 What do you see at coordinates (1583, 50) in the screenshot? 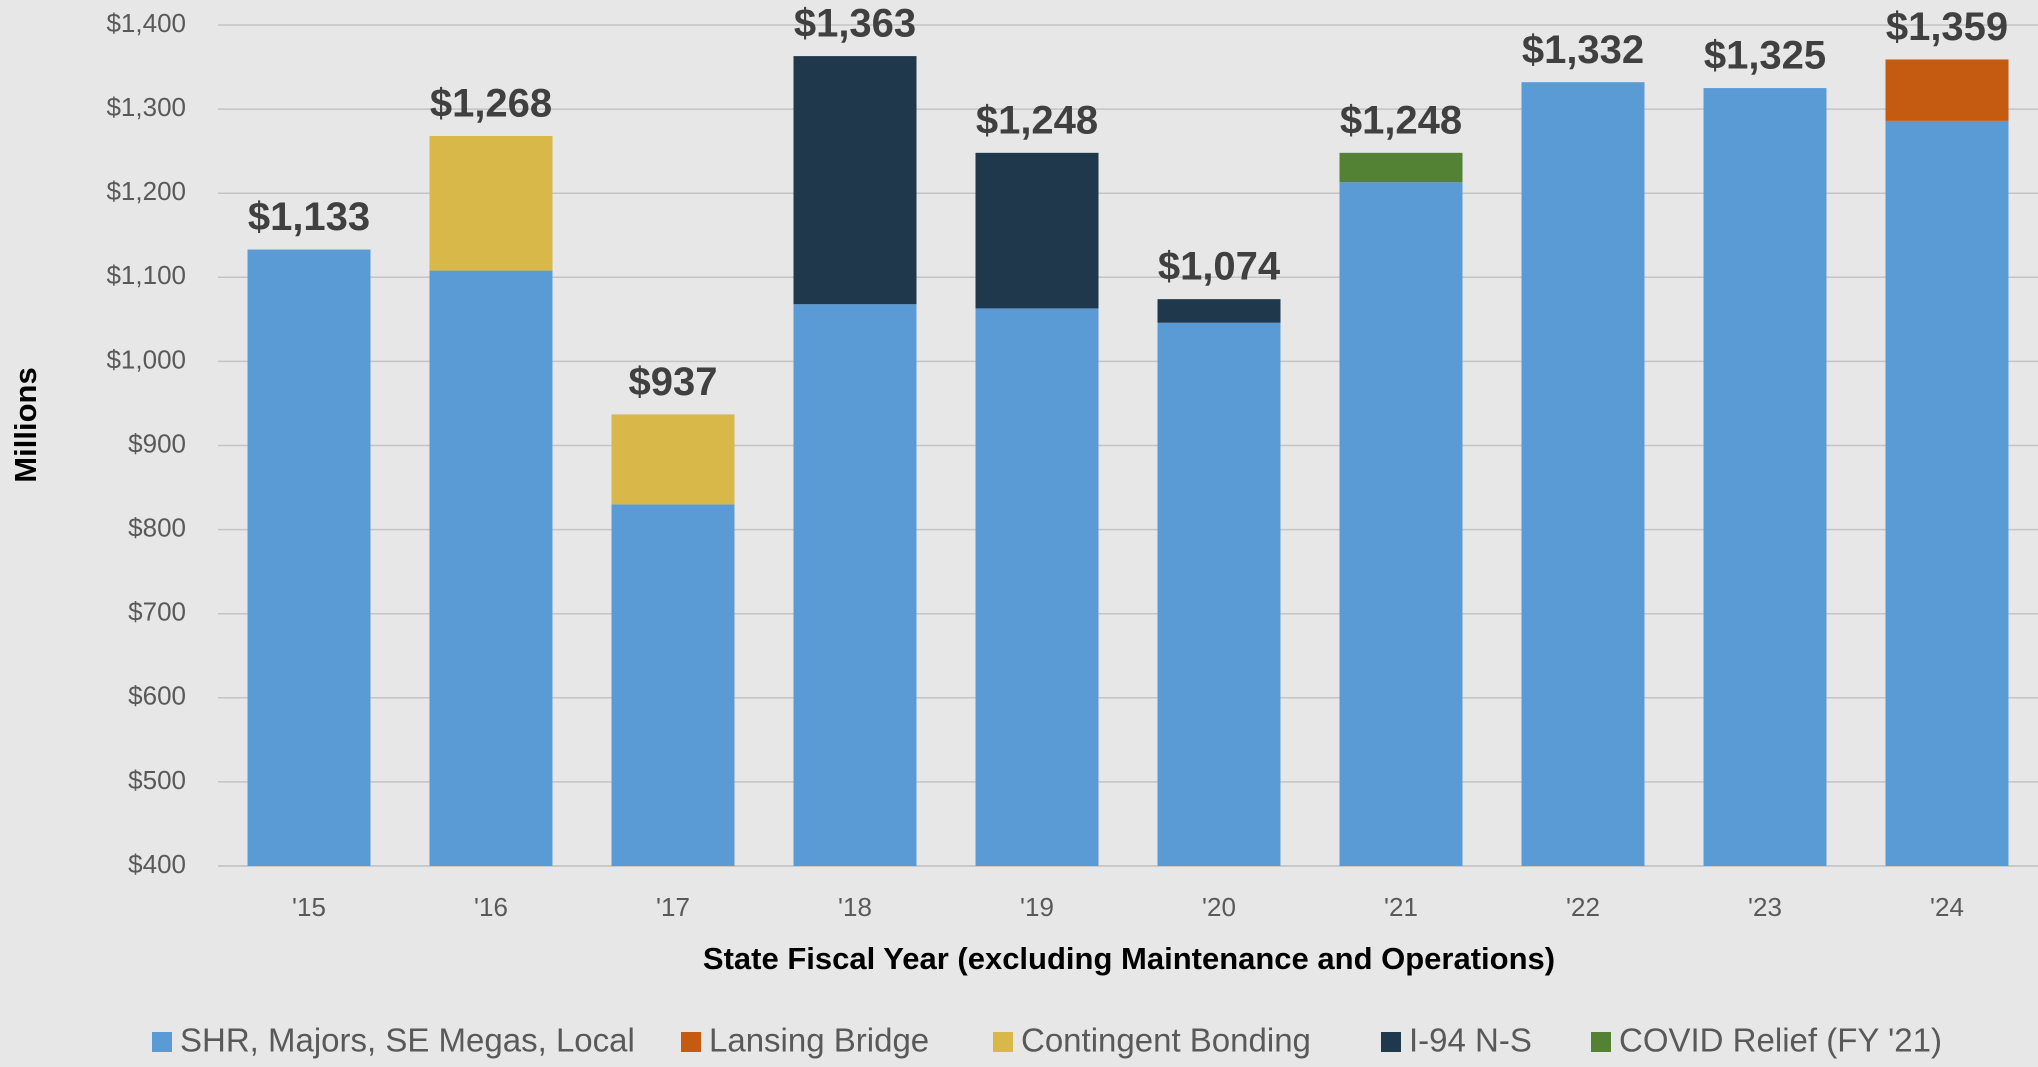
I see `total-label: $1,332` at bounding box center [1583, 50].